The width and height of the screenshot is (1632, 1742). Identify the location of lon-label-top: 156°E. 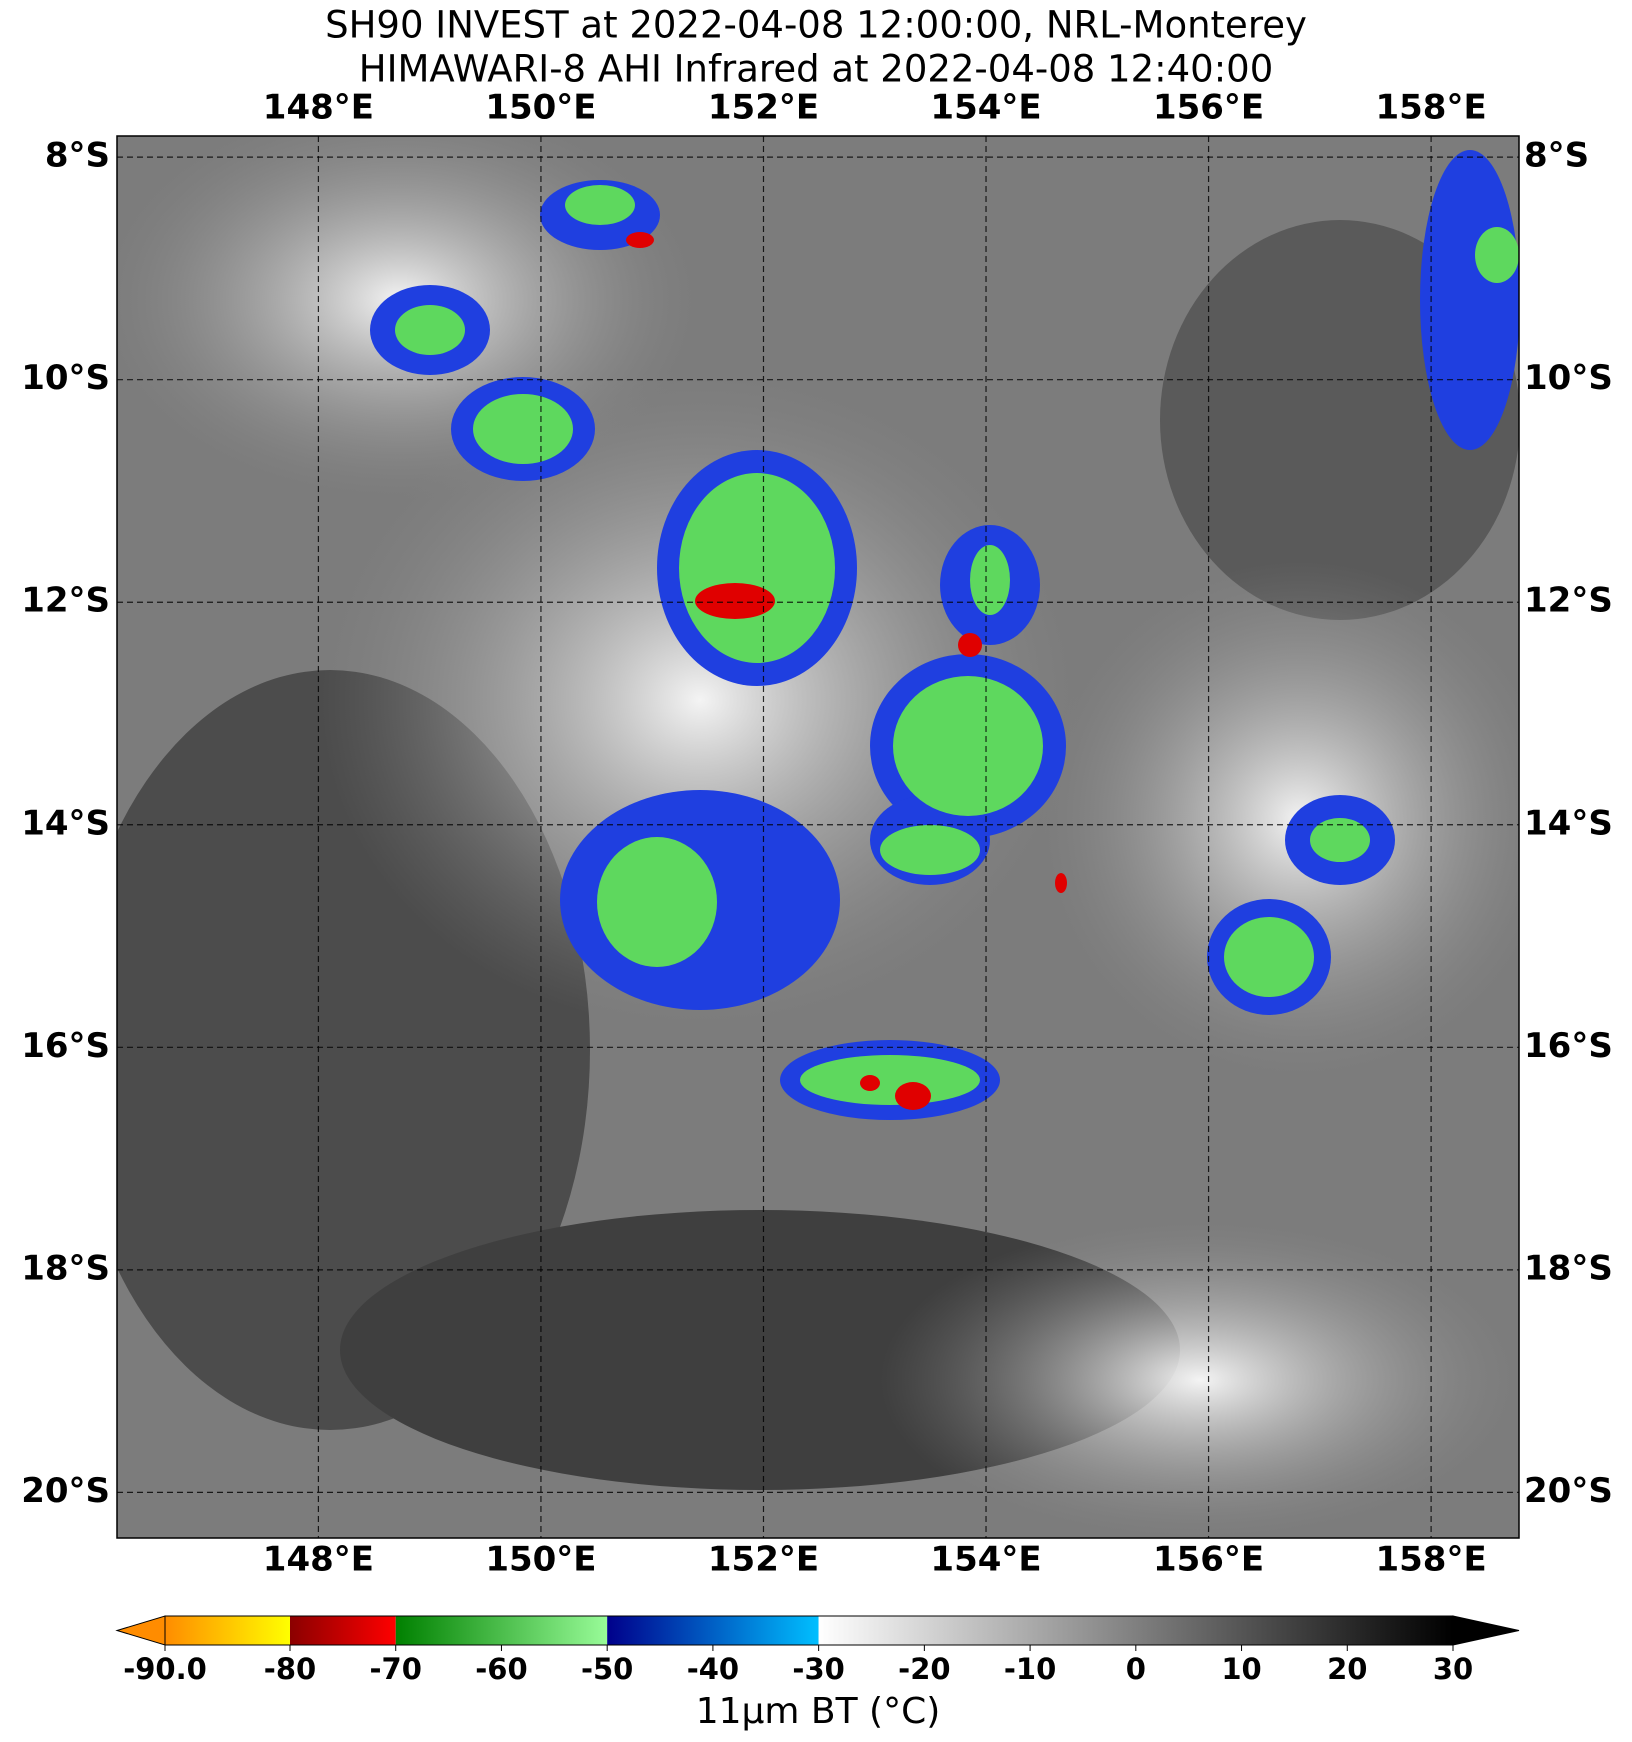
(1208, 108).